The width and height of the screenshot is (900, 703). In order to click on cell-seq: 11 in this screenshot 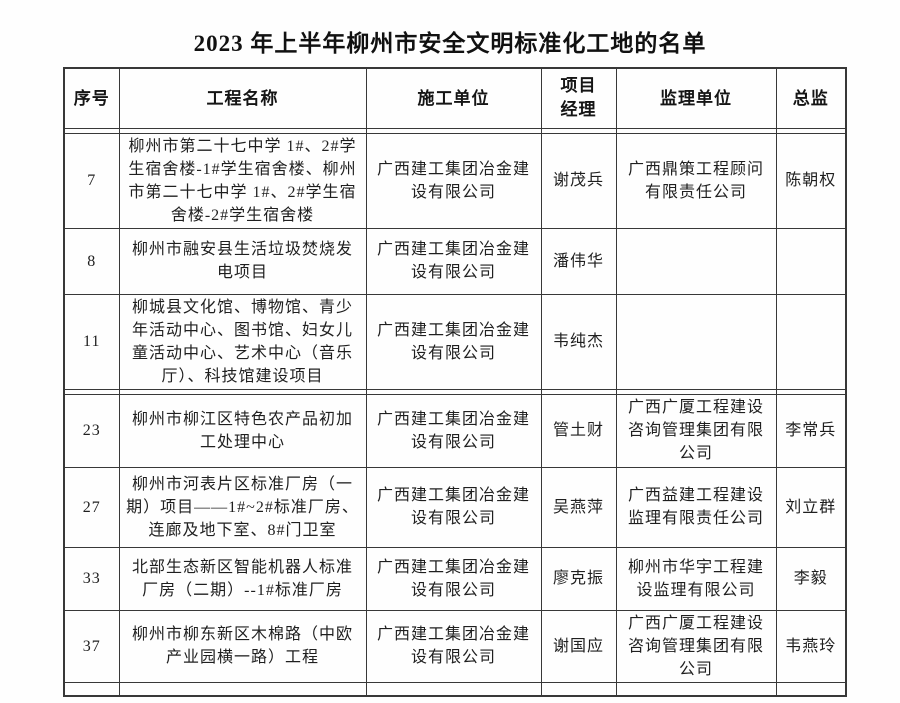, I will do `click(91, 341)`.